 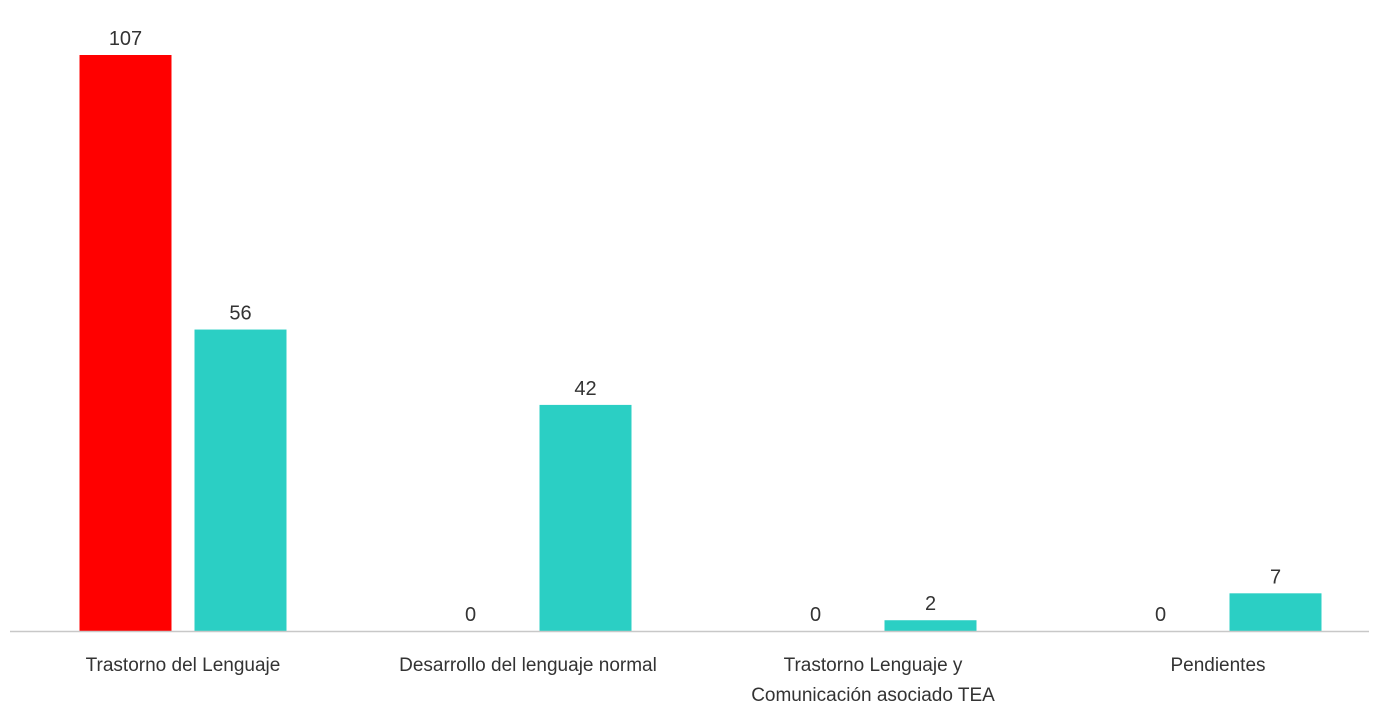 I want to click on data-label-series-2-category-1: 56, so click(x=240, y=314).